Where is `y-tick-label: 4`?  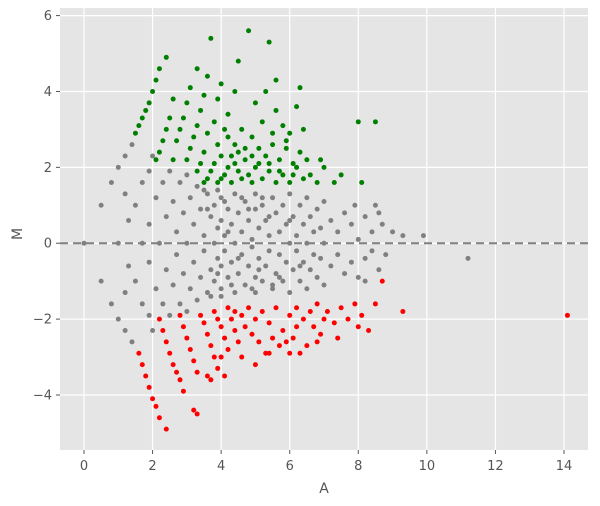 y-tick-label: 4 is located at coordinates (48, 92).